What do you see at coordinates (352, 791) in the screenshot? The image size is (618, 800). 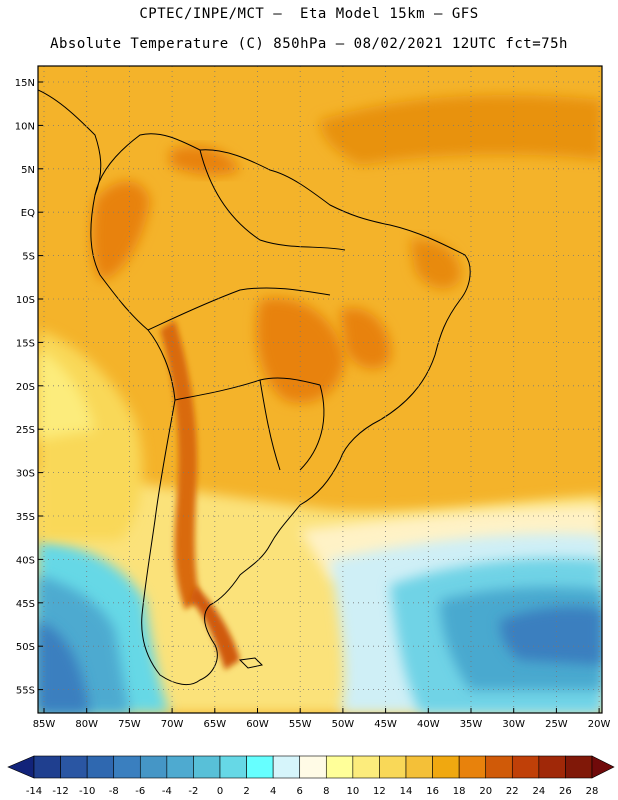 I see `colorbar-tick-label: 10` at bounding box center [352, 791].